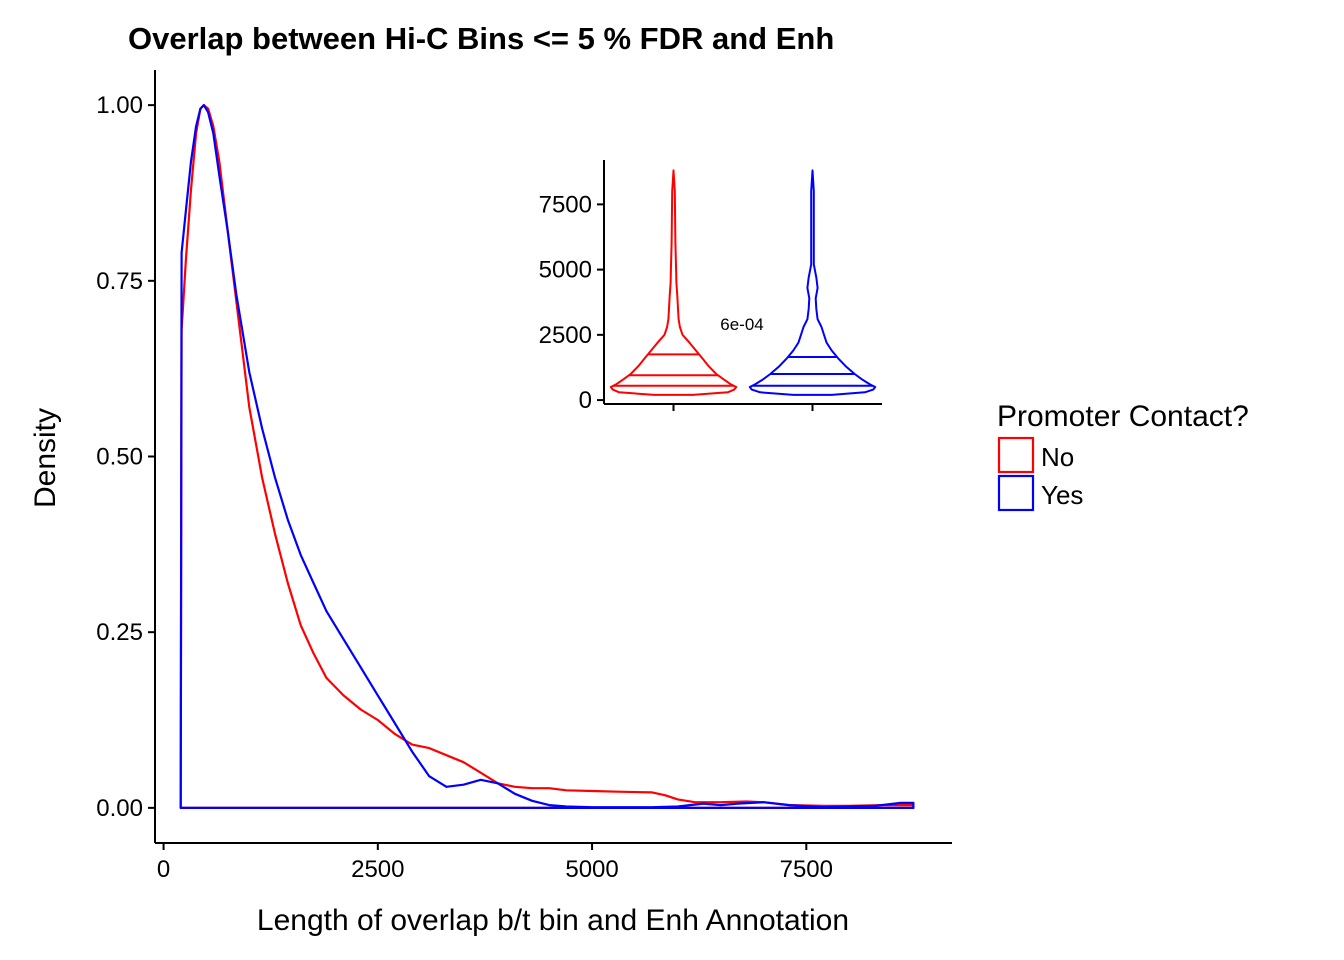  Describe the element at coordinates (1057, 457) in the screenshot. I see `legend-label: No` at that location.